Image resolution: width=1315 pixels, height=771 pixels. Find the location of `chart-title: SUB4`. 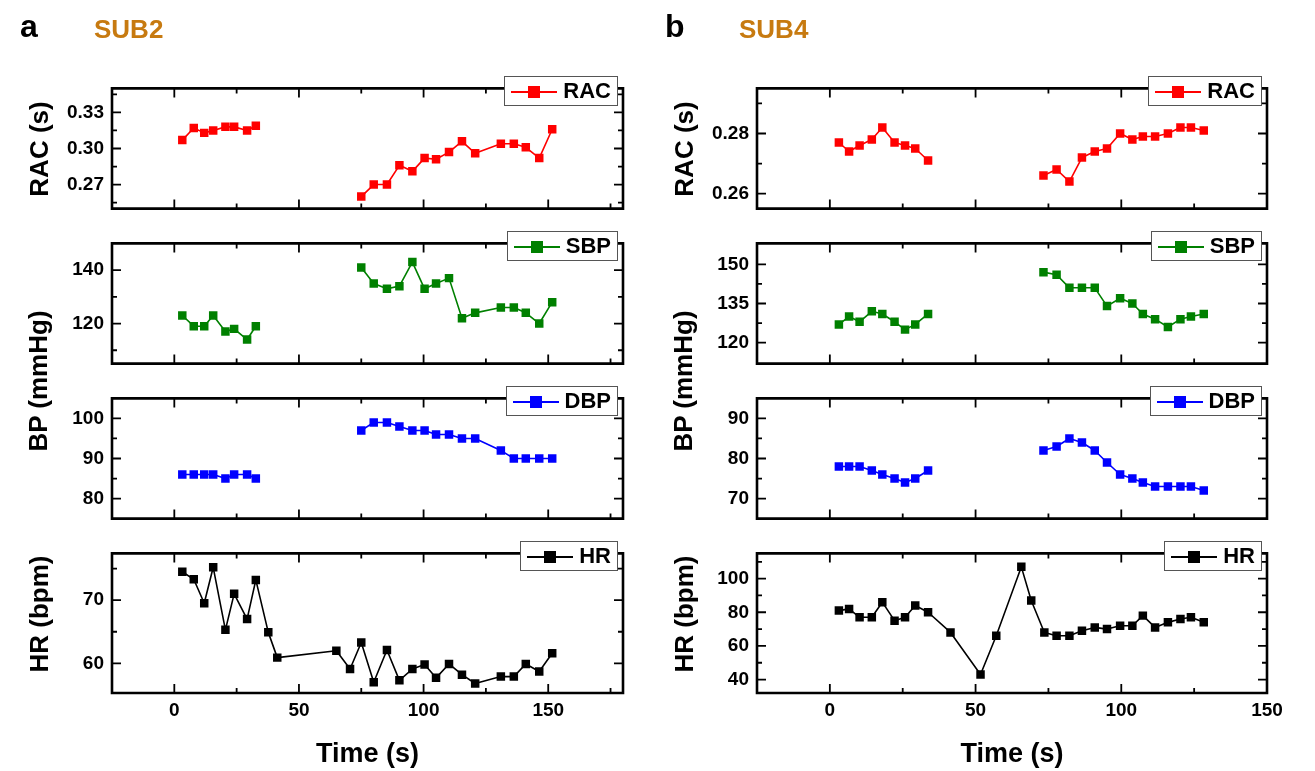

chart-title: SUB4 is located at coordinates (774, 29).